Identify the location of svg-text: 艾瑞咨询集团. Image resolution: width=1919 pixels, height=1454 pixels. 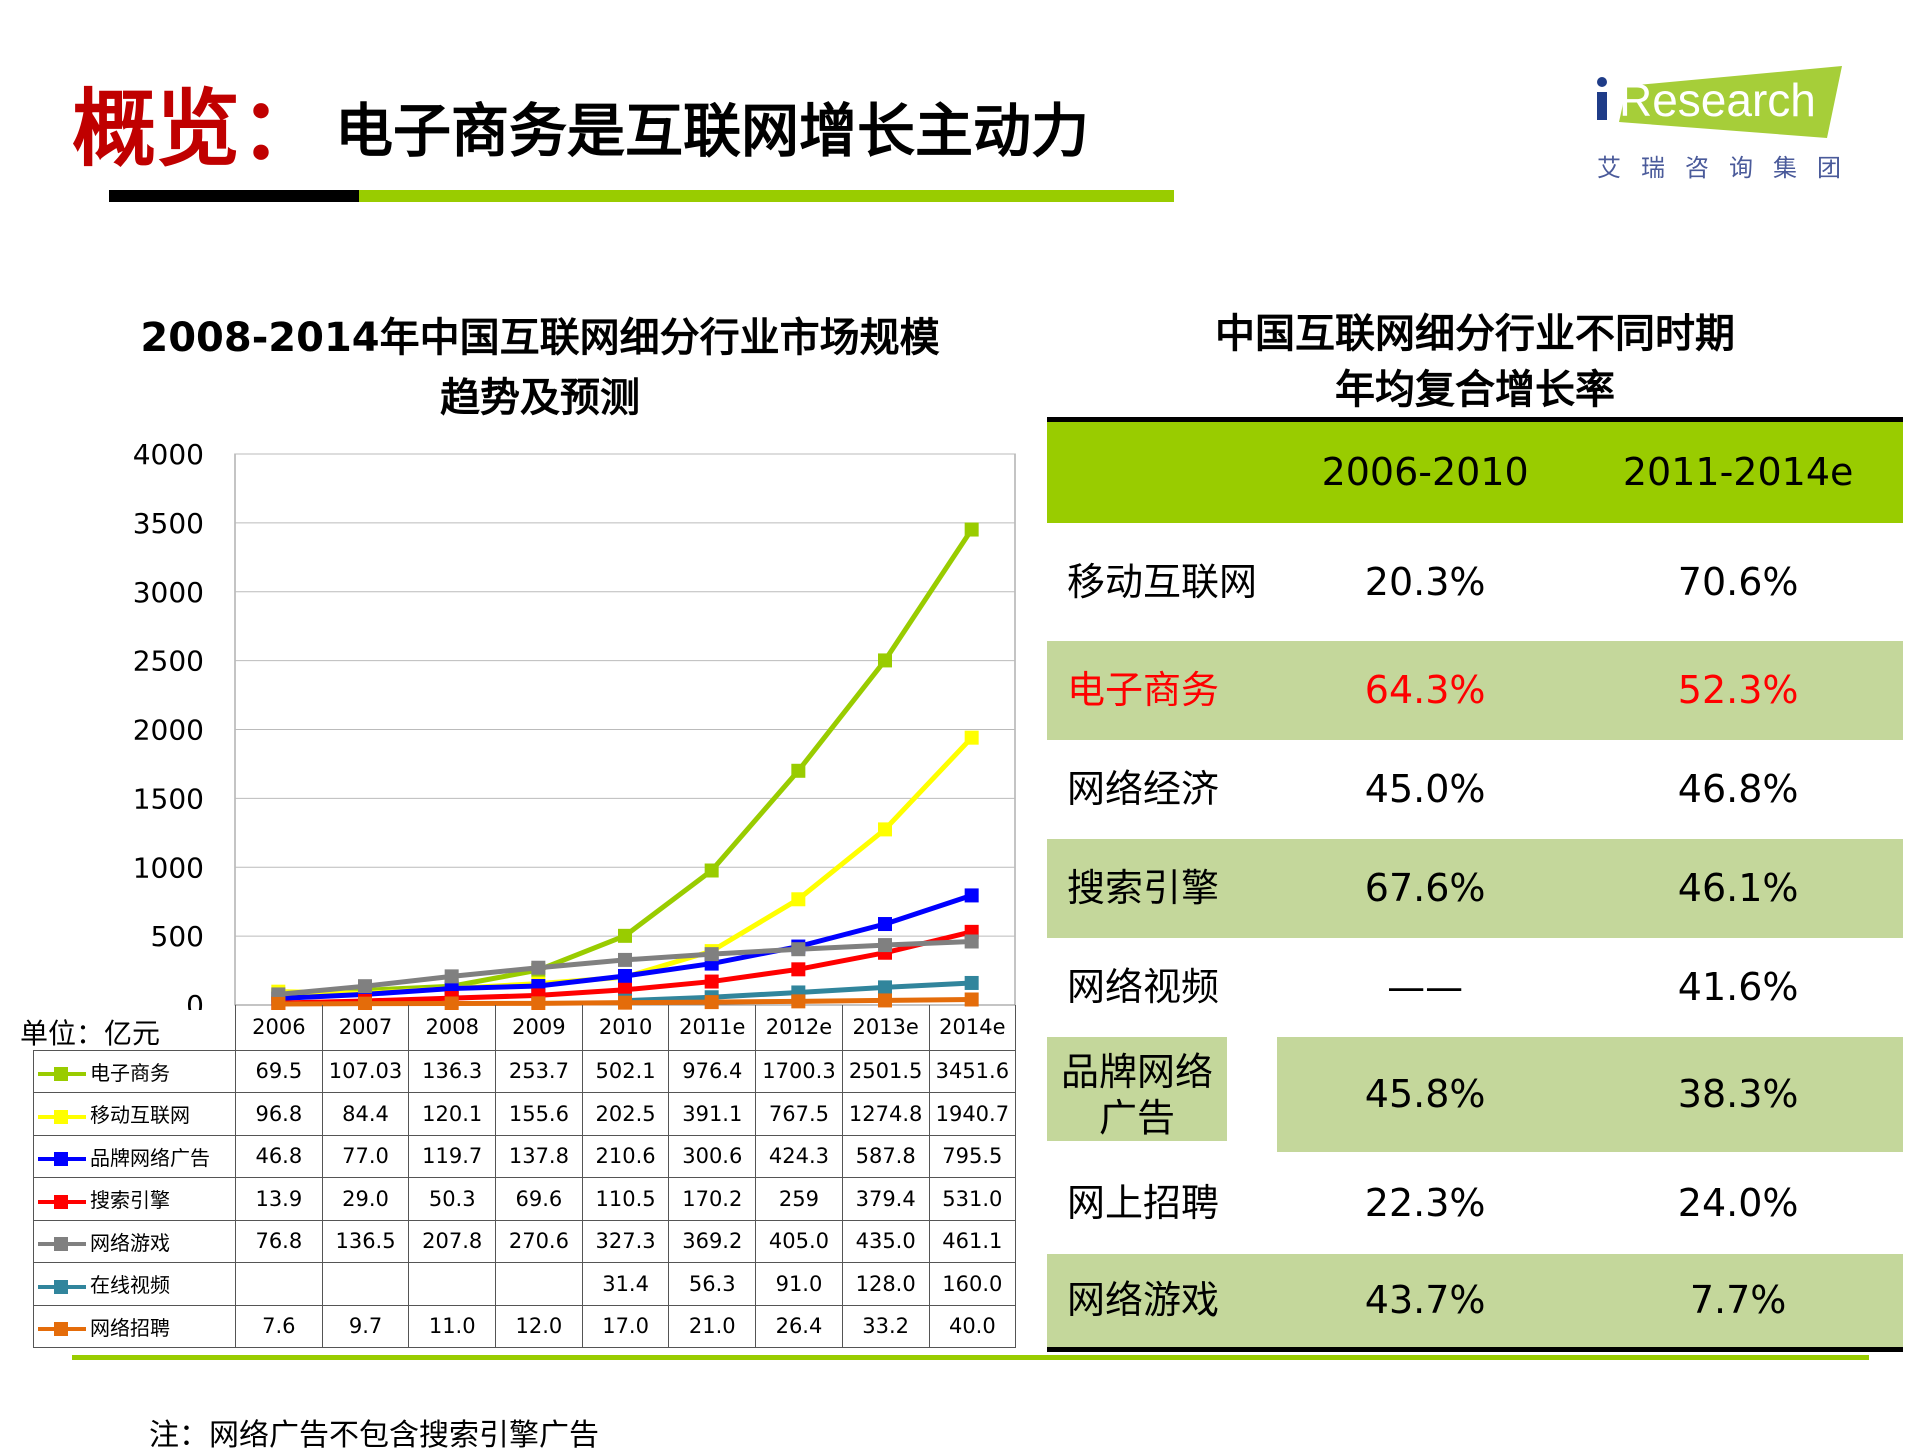
(1722, 168).